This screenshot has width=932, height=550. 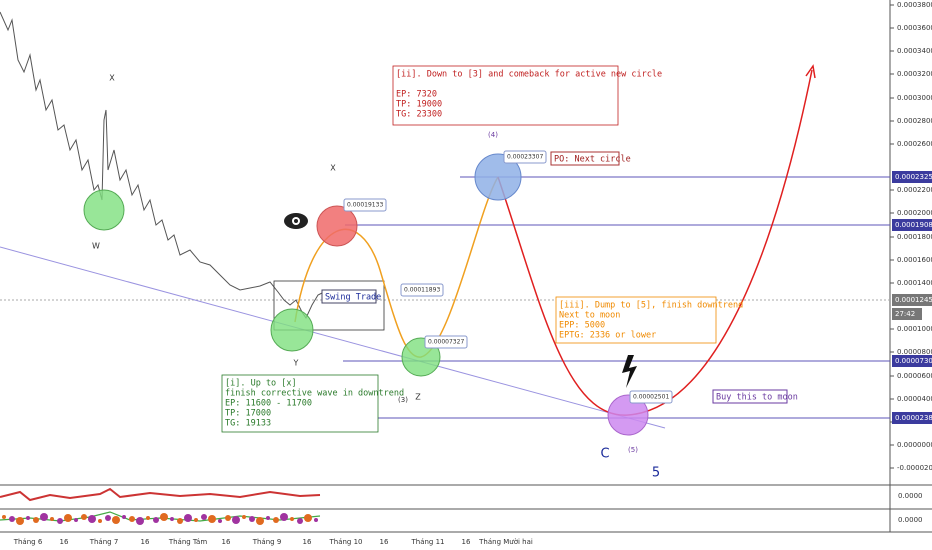 I want to click on wave-label: 5, so click(x=656, y=473).